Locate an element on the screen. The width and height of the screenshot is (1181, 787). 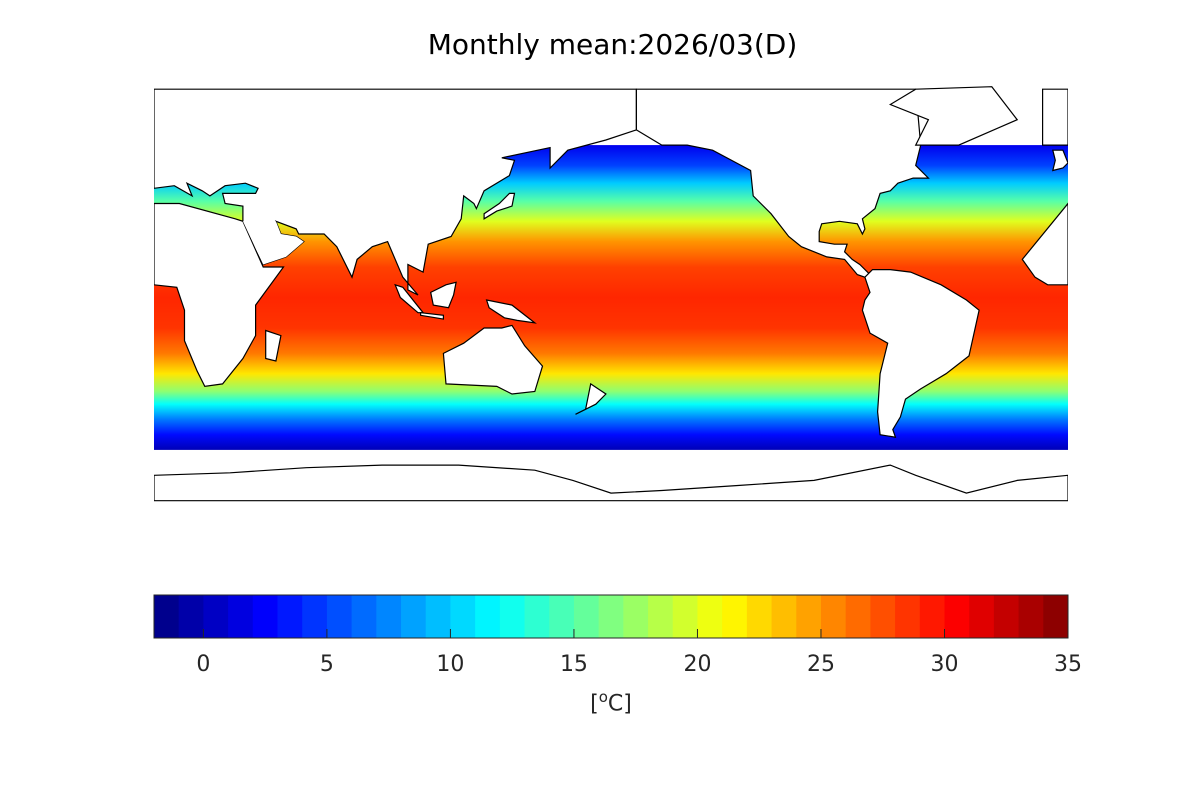
land-north-america is located at coordinates (782, 183).